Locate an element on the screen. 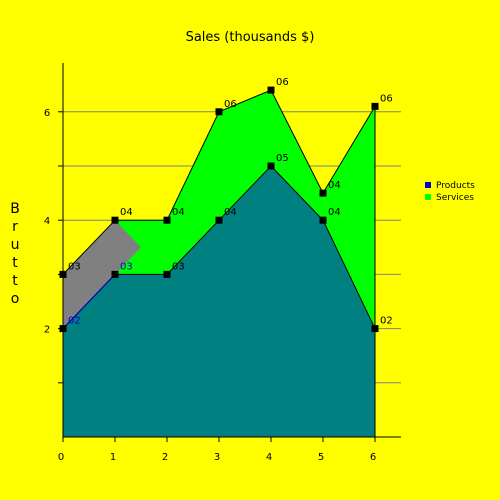 The width and height of the screenshot is (500, 500). x-tick-labels: 0 1 2 3 4 5 6 is located at coordinates (217, 457).